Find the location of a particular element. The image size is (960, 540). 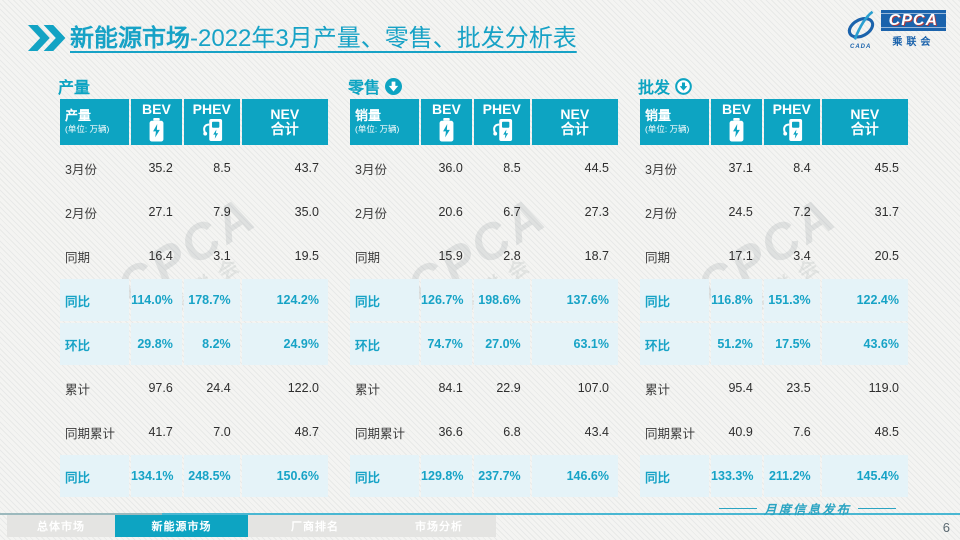

logo-acronym: CPCA is located at coordinates (913, 20).